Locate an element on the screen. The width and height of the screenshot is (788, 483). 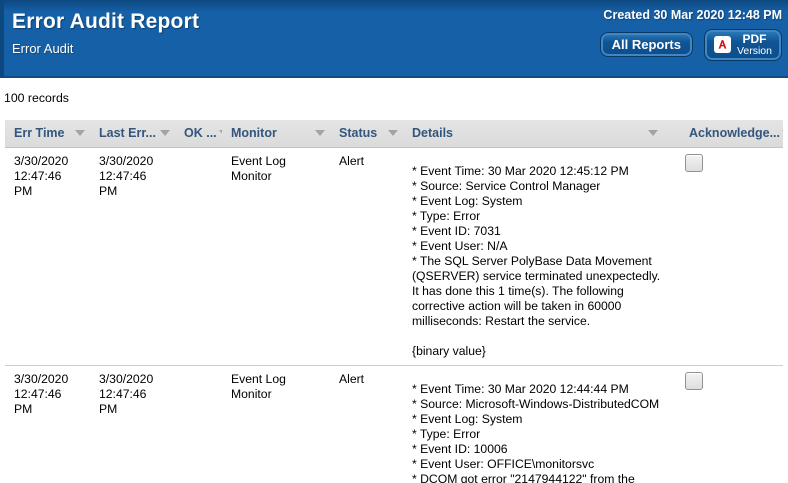
records-count: 100 records is located at coordinates (36, 98).